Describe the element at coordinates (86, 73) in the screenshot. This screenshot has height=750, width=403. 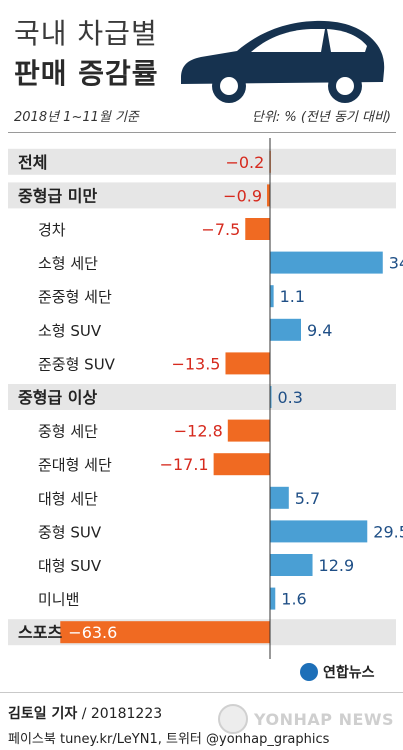
I see `page-title-line2: 판매 증감률` at that location.